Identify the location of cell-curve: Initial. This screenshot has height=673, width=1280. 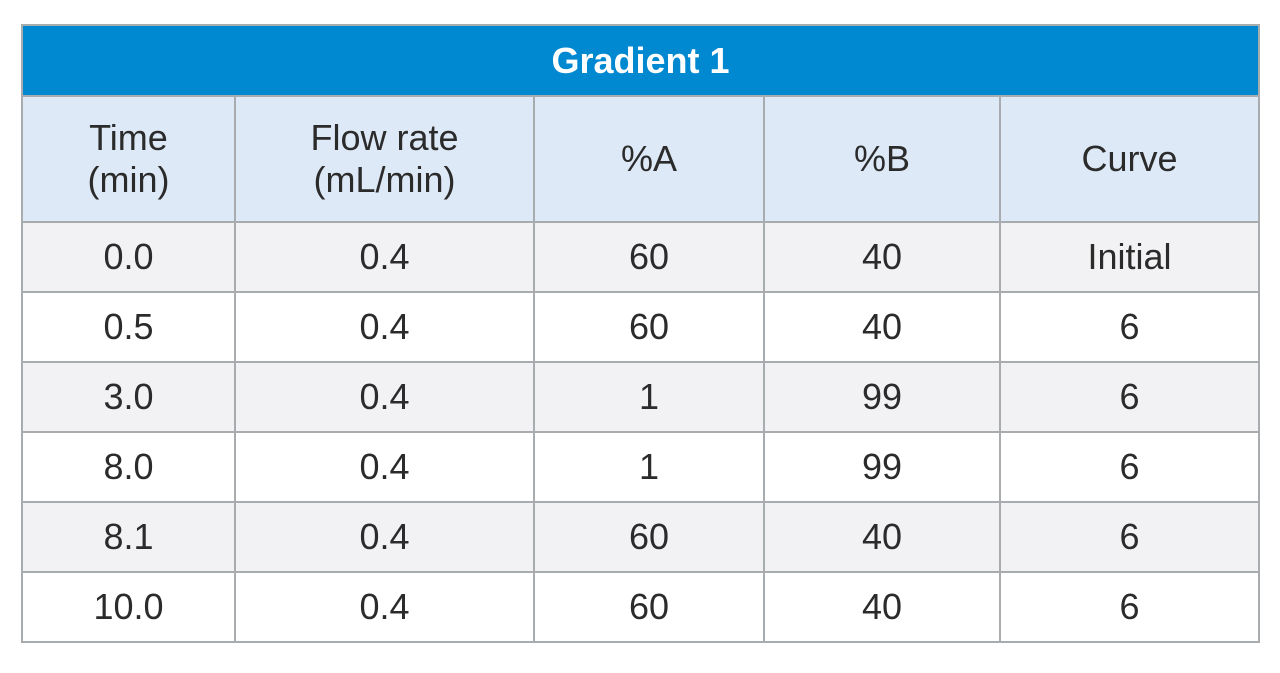
(1129, 257).